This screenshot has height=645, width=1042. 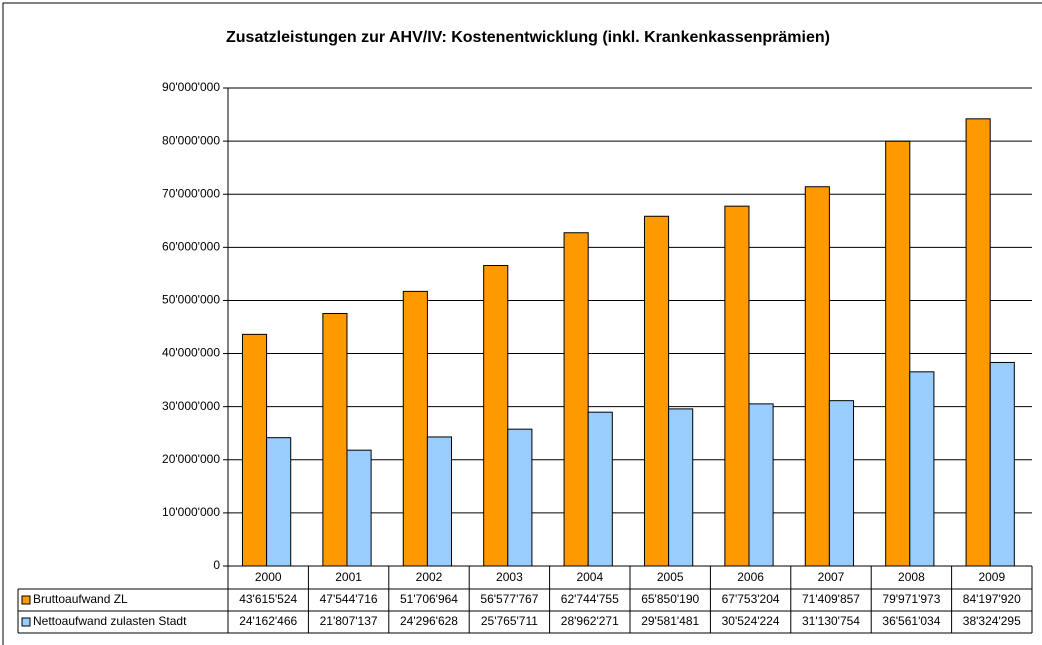 What do you see at coordinates (992, 621) in the screenshot?
I see `data-label: 38'324'295` at bounding box center [992, 621].